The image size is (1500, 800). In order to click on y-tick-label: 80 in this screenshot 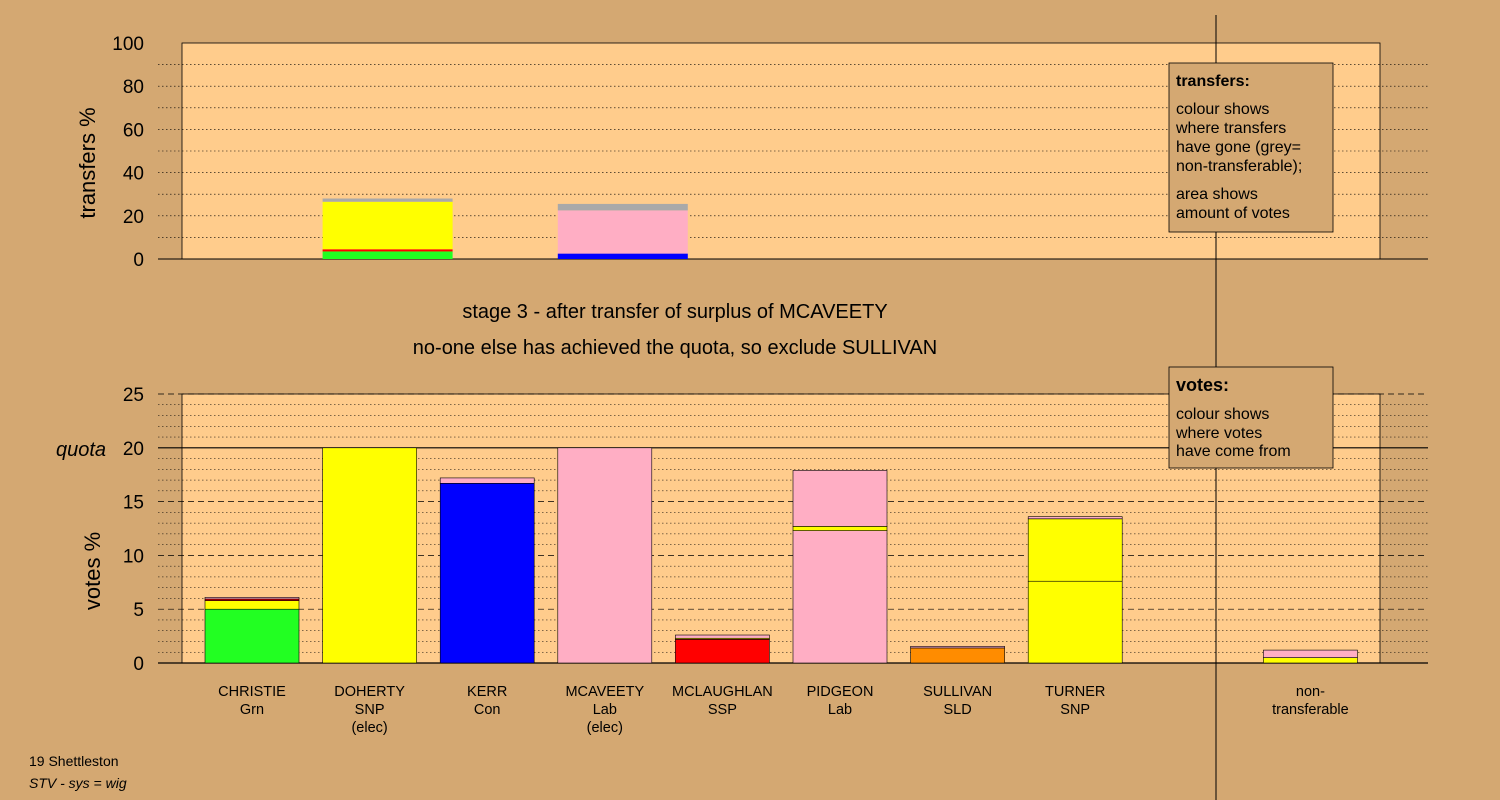, I will do `click(133, 87)`.